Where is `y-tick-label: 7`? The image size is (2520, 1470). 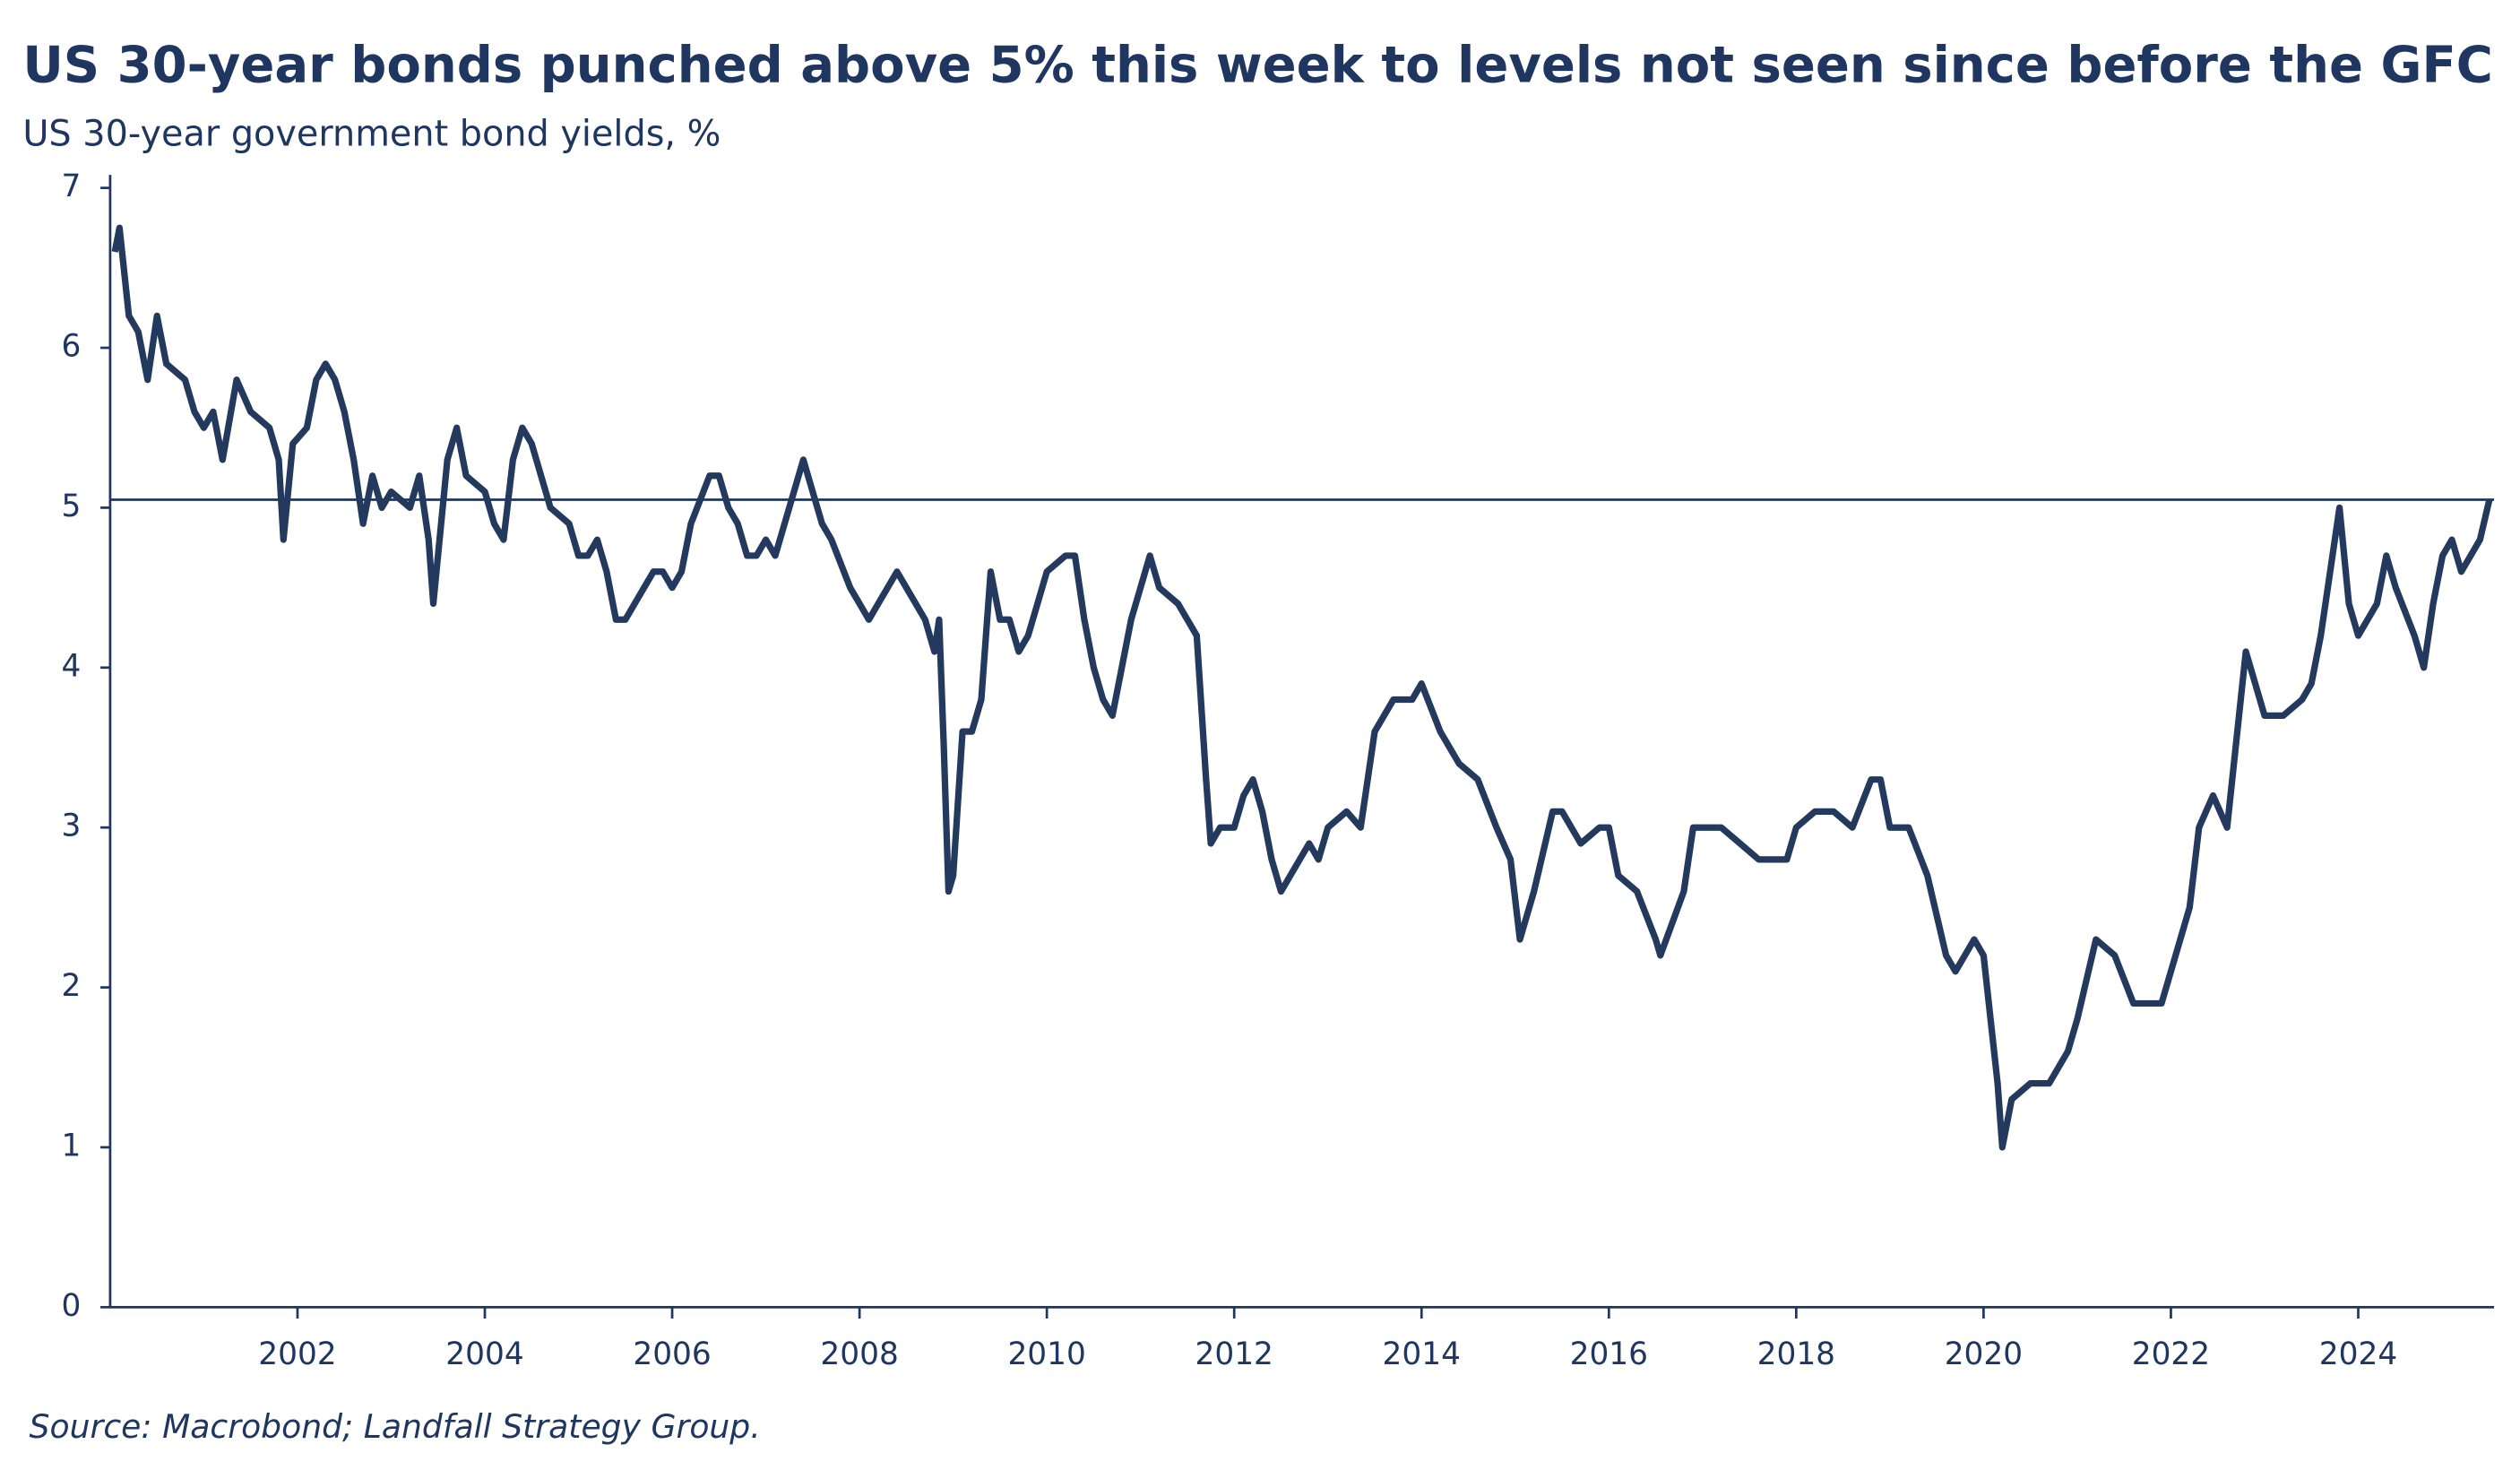 y-tick-label: 7 is located at coordinates (72, 186).